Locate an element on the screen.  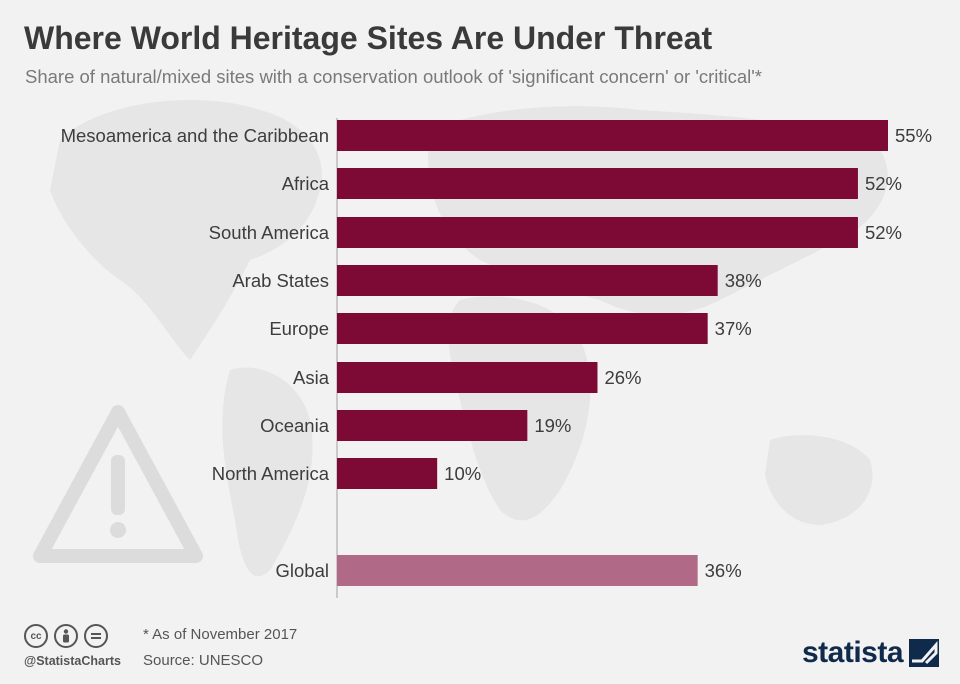
category-label: Africa is located at coordinates (306, 183).